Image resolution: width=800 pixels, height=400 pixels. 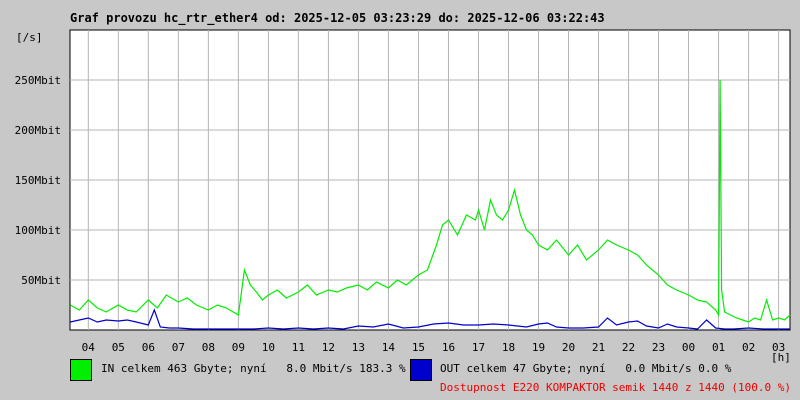 What do you see at coordinates (178, 347) in the screenshot?
I see `x-tick-label: 07` at bounding box center [178, 347].